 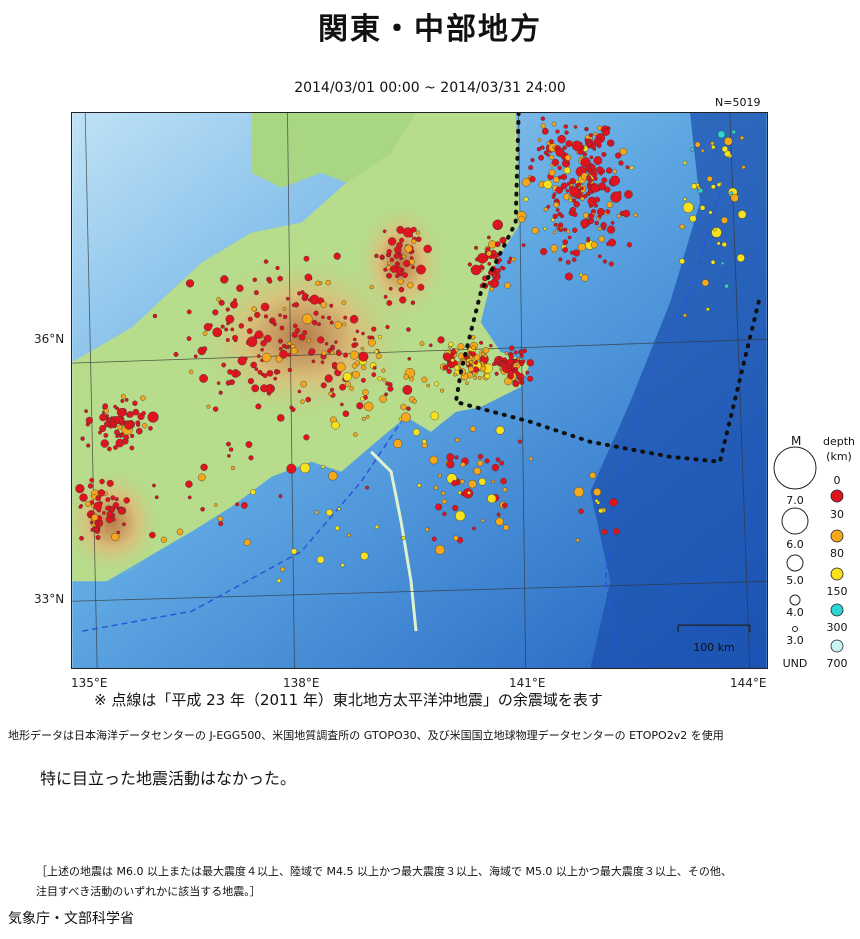 What do you see at coordinates (839, 456) in the screenshot?
I see `legend-depth-unit: (km)` at bounding box center [839, 456].